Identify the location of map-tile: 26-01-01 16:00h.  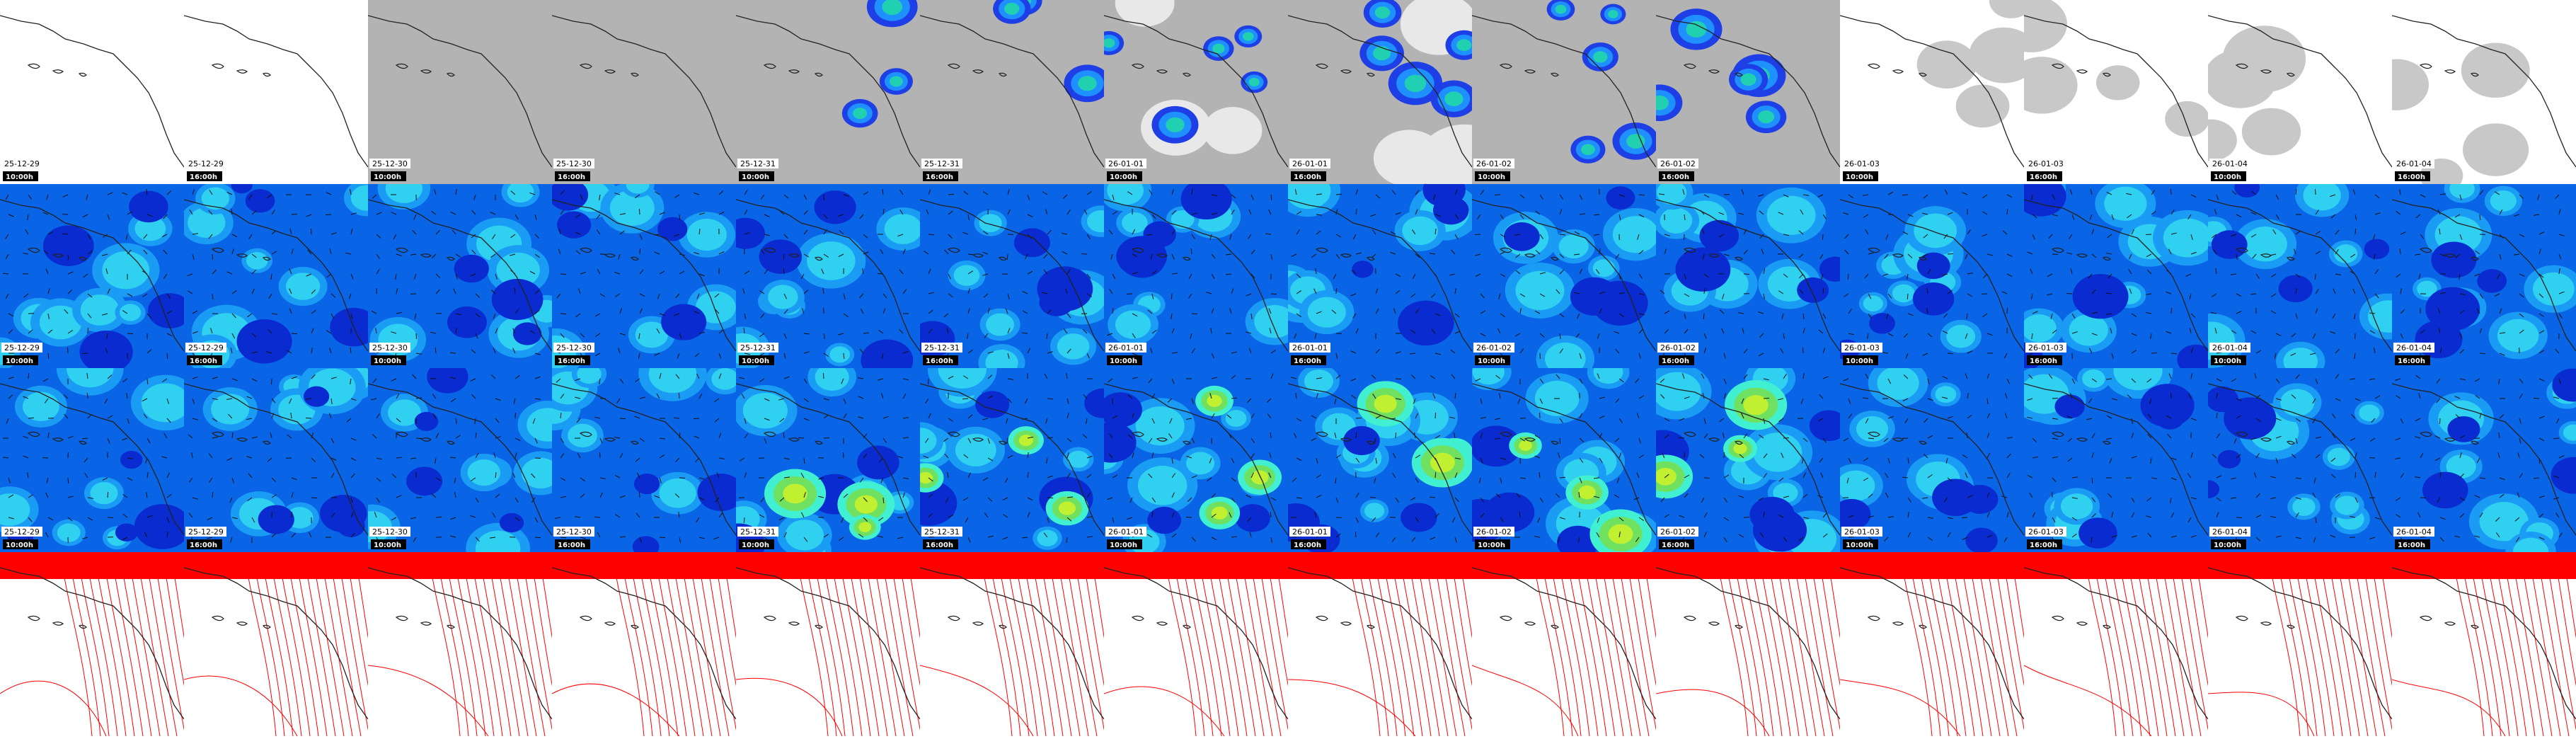
(1372, 266).